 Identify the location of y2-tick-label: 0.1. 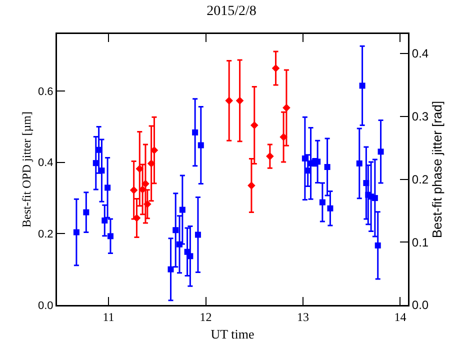
(420, 242).